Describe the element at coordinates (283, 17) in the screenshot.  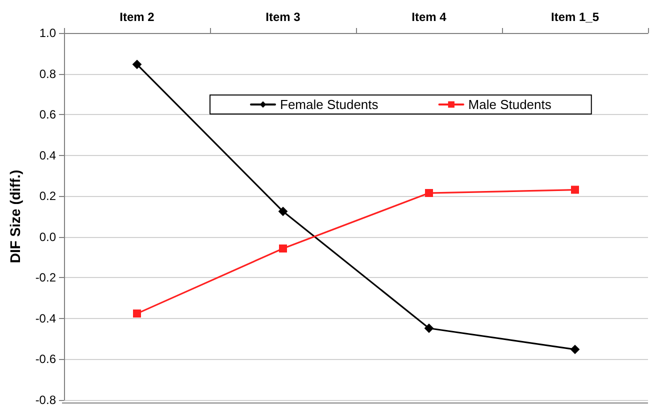
I see `x-tick-label: Item 3` at that location.